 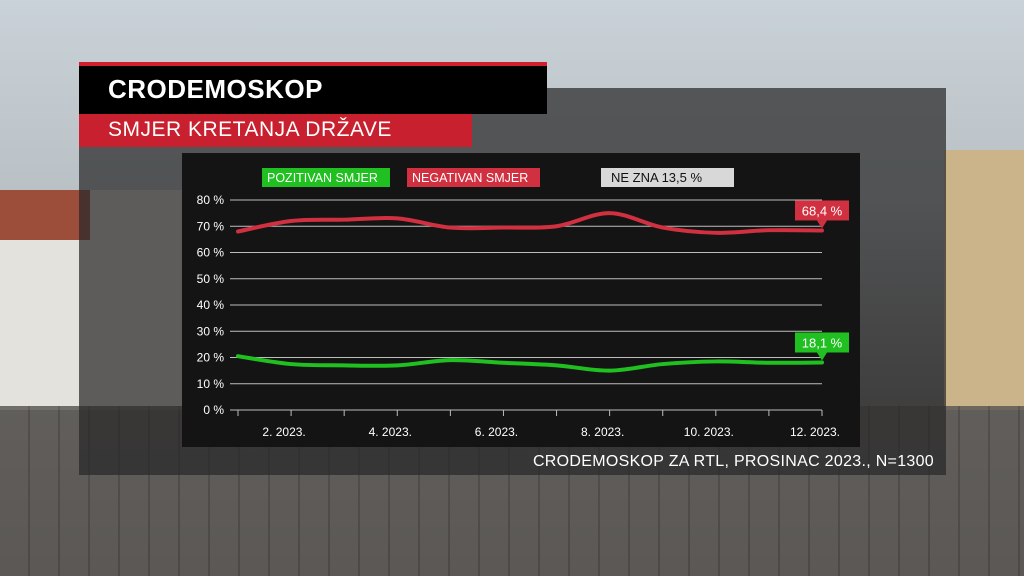 I want to click on y-tick-label: 0 %, so click(x=213, y=410).